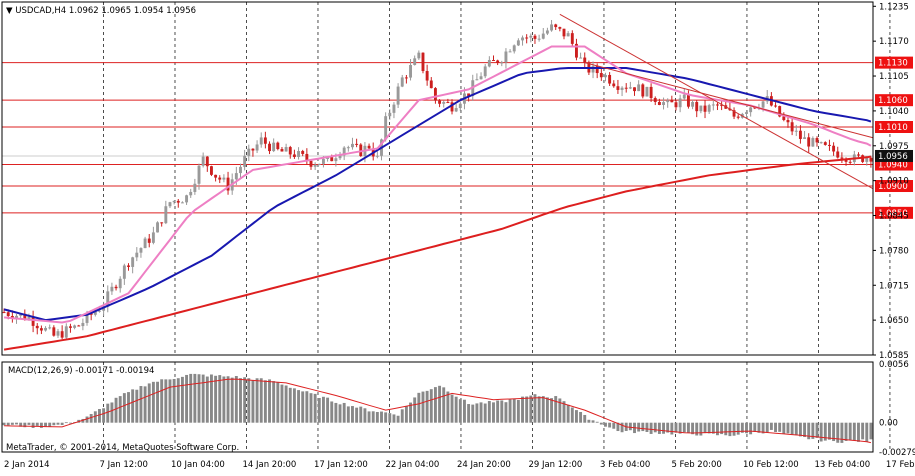  Describe the element at coordinates (696, 465) in the screenshot. I see `time-tick-label: 5 Feb 20:00` at that location.